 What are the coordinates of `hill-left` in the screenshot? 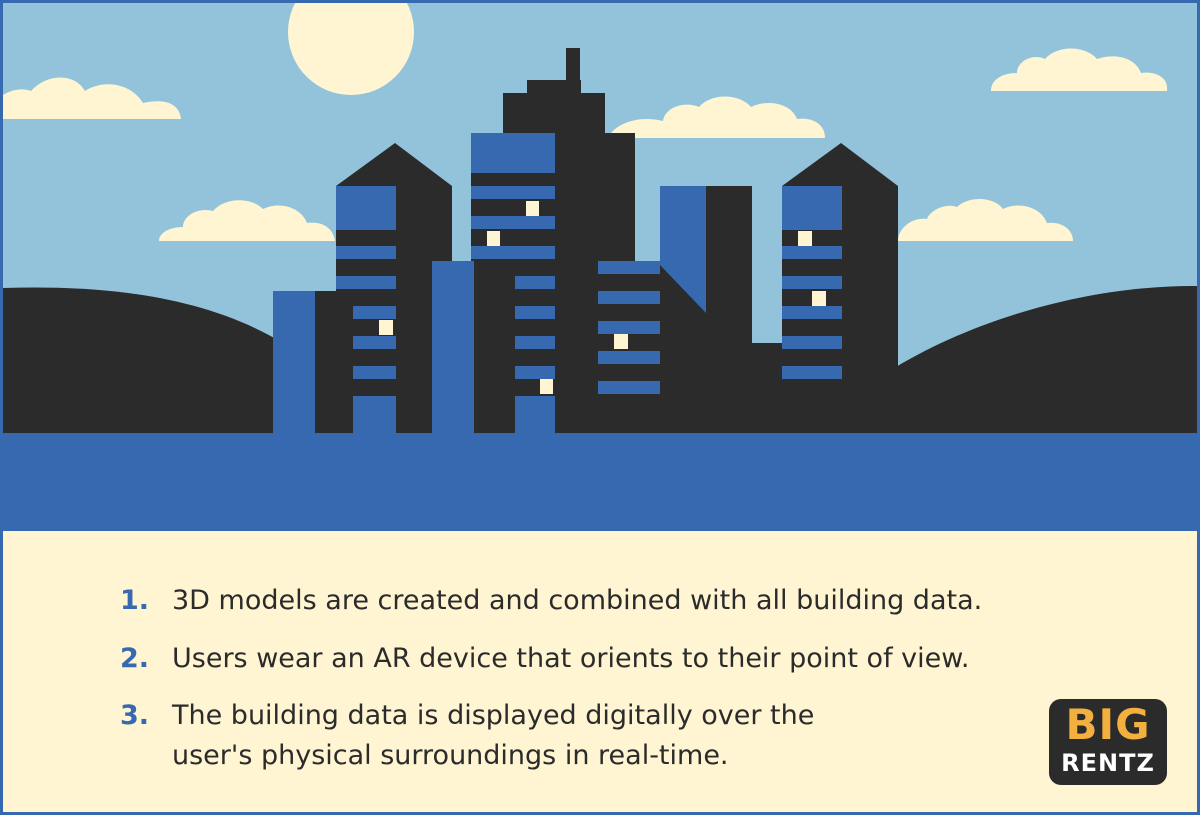 It's located at (143, 360).